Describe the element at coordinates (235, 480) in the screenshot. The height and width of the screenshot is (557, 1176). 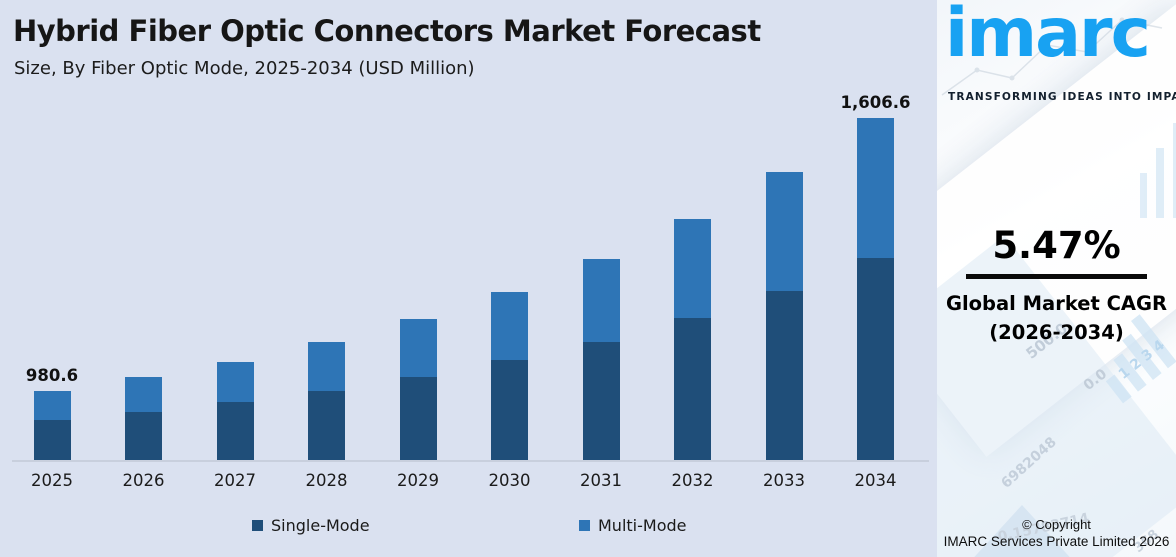
I see `x-label-2027: 2027` at that location.